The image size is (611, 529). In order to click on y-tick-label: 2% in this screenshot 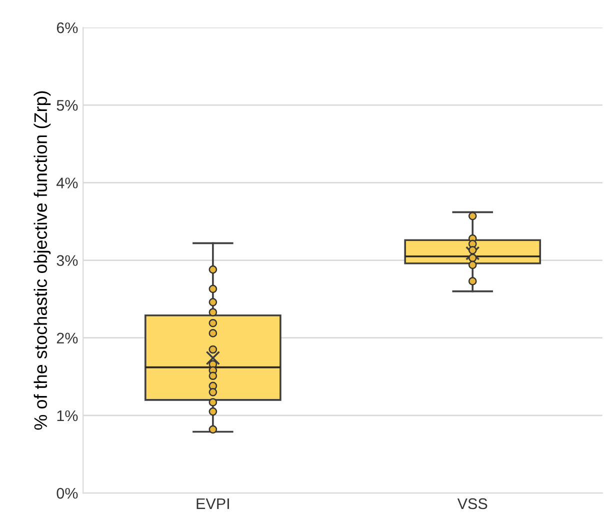, I will do `click(67, 338)`.